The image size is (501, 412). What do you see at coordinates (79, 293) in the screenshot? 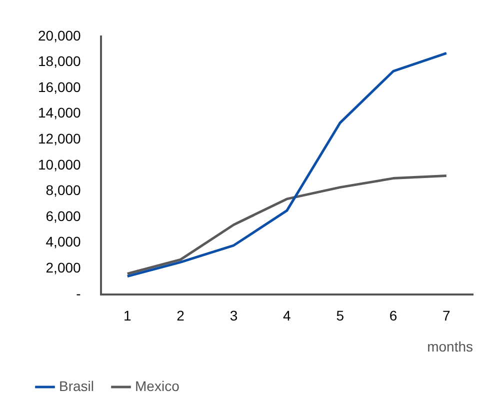
I see `y-tick-label: -` at bounding box center [79, 293].